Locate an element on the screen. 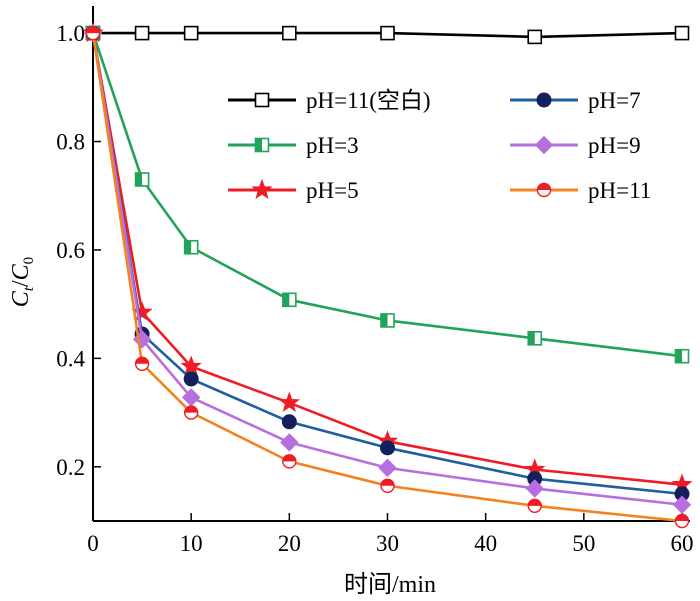  x-tick-label: 60 is located at coordinates (682, 543).